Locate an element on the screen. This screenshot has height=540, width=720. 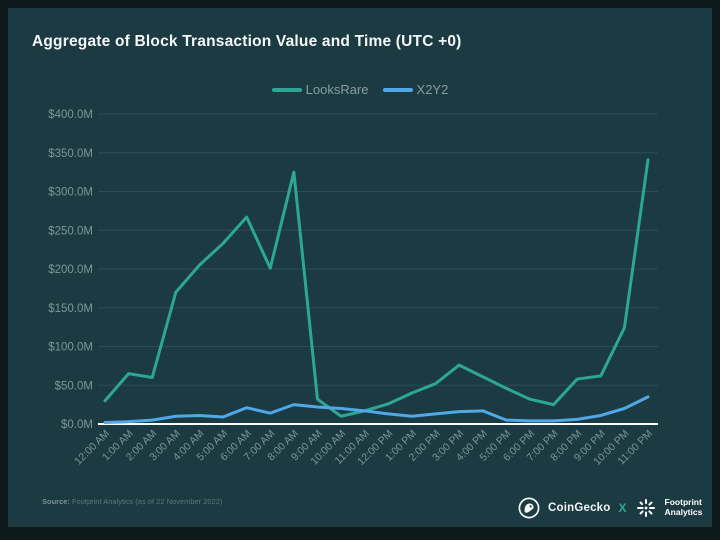
legend-label-x2y2: X2Y2 is located at coordinates (432, 89).